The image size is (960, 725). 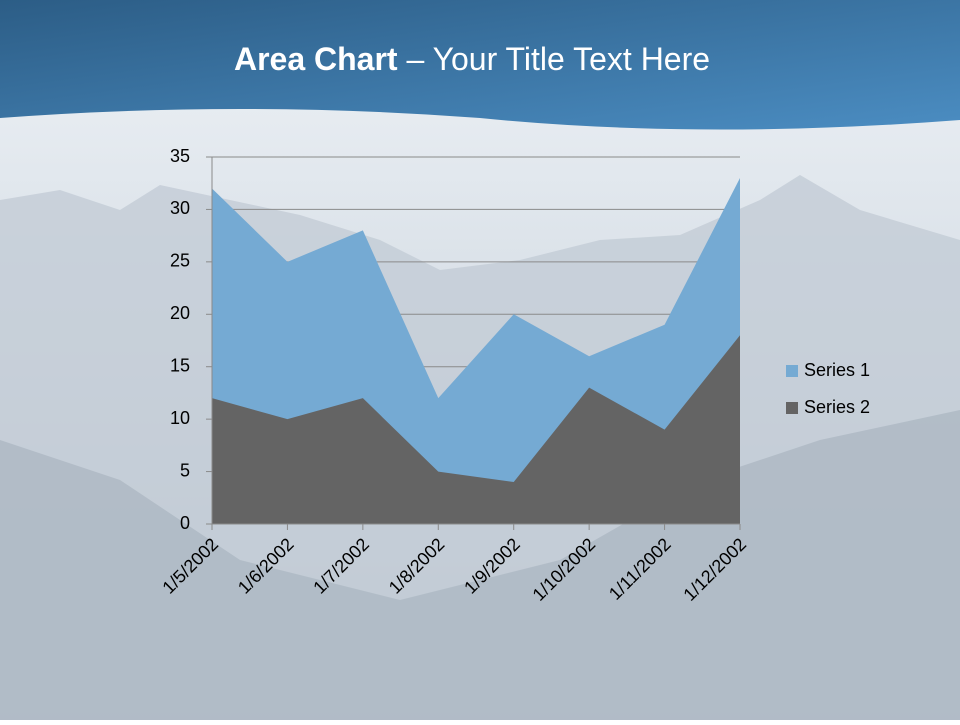 What do you see at coordinates (316, 59) in the screenshot?
I see `title-emphasis: Area Chart` at bounding box center [316, 59].